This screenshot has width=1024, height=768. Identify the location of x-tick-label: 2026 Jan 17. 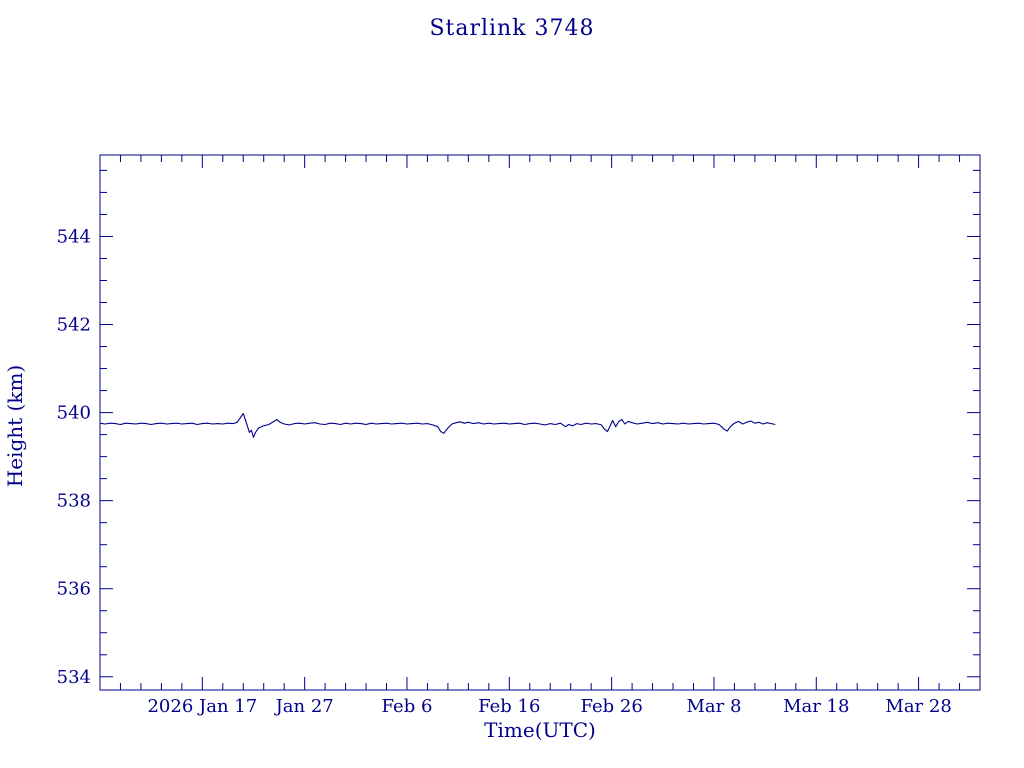
(202, 706).